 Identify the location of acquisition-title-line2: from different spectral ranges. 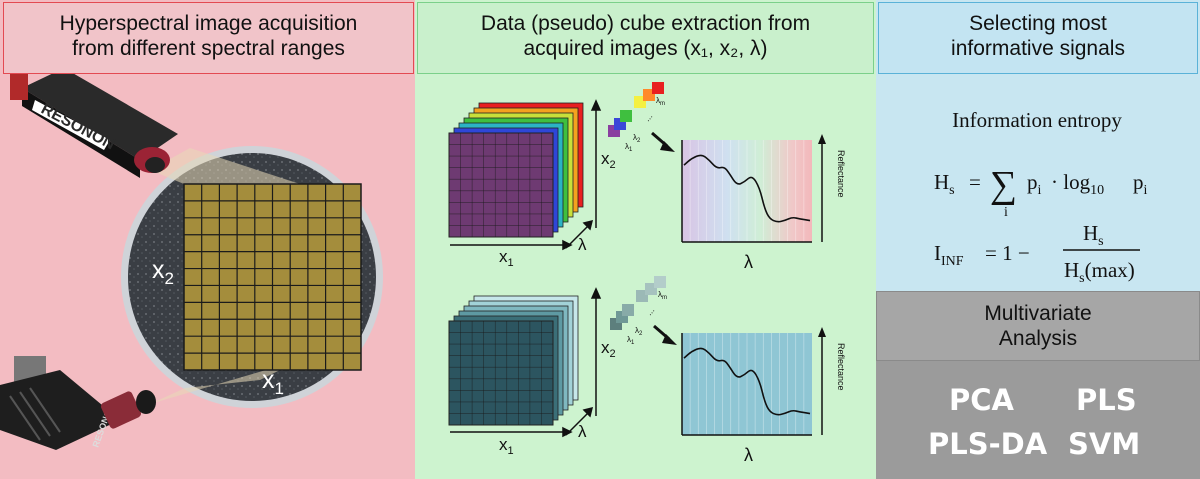
(208, 48).